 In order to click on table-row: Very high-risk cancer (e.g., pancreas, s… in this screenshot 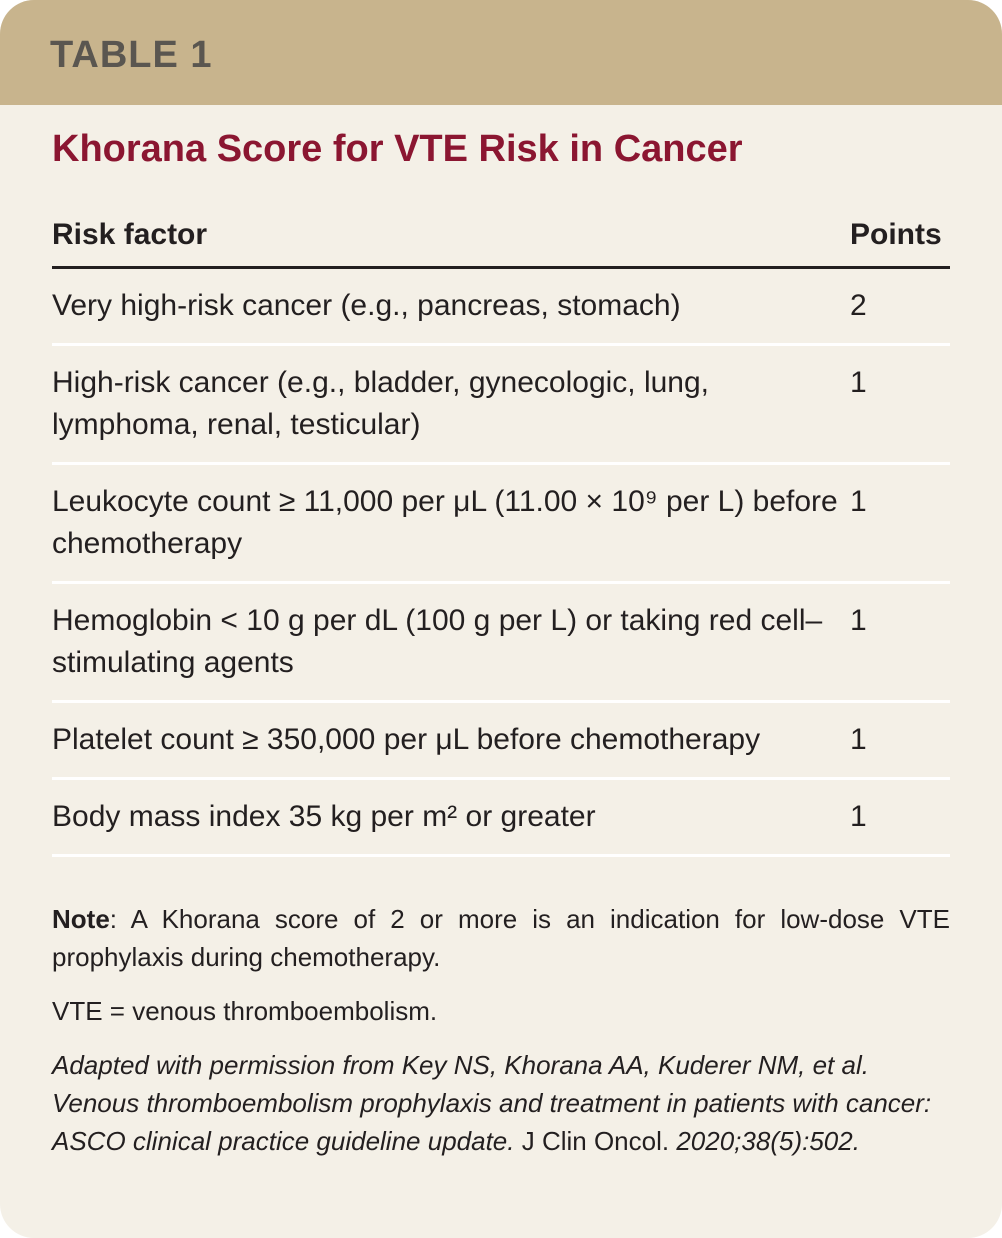, I will do `click(501, 307)`.